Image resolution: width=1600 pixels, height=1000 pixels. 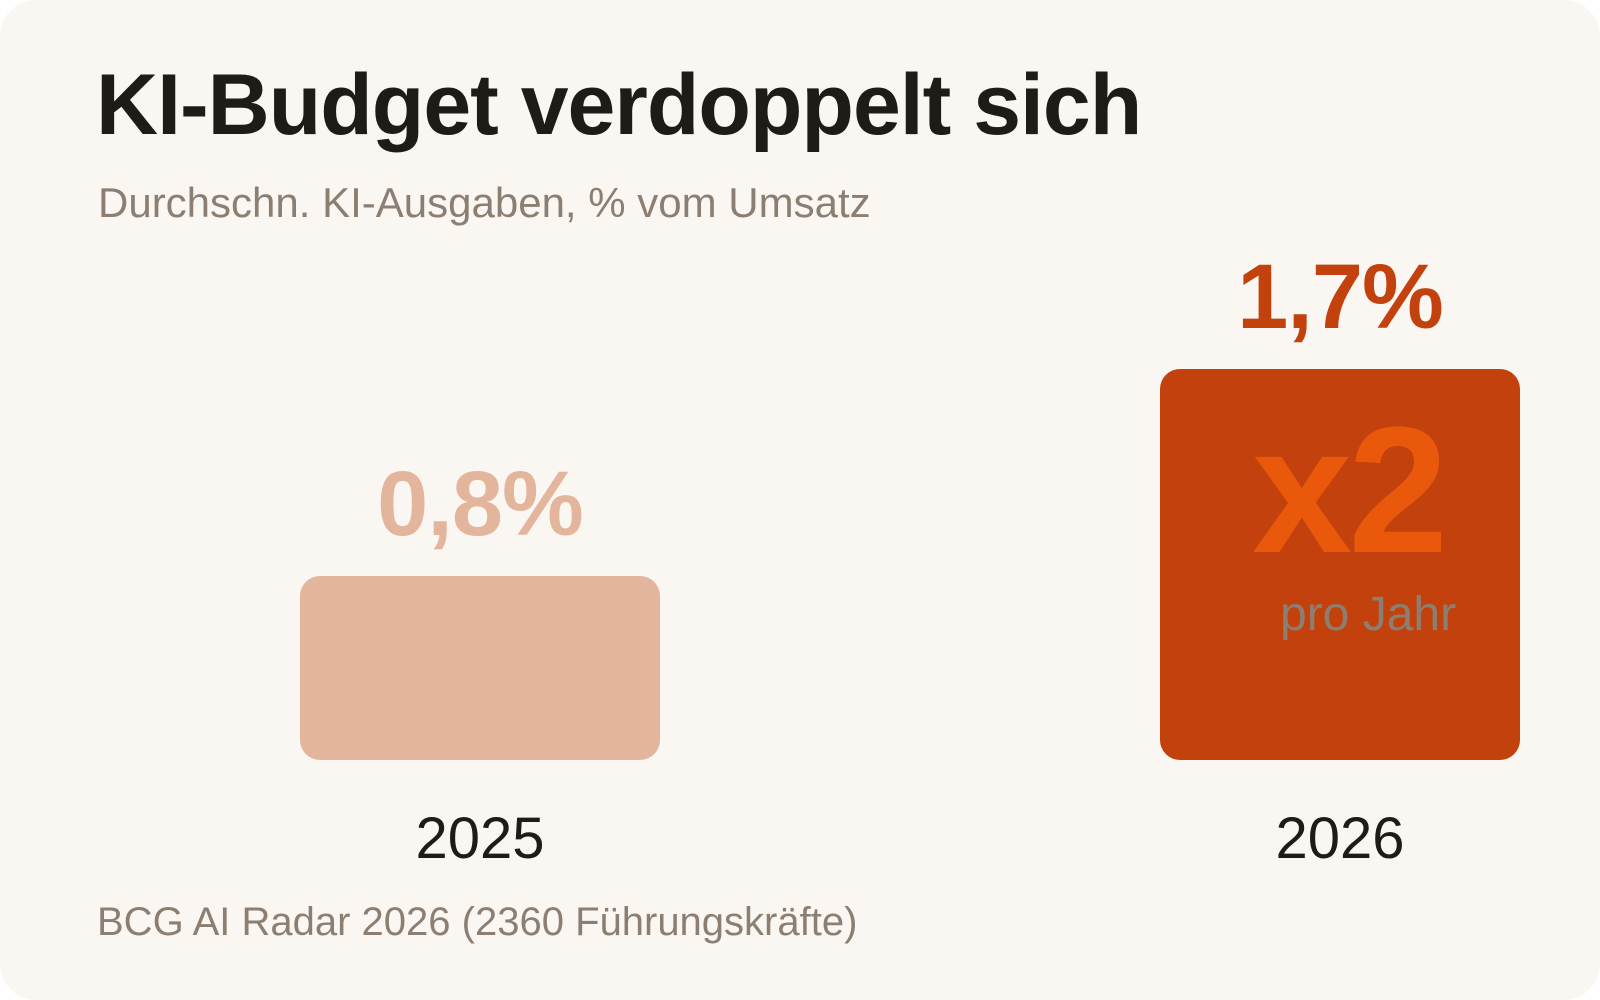 What do you see at coordinates (484, 202) in the screenshot?
I see `chart-subtitle: Durchschn. KI-Ausgaben, % vom Umsatz` at bounding box center [484, 202].